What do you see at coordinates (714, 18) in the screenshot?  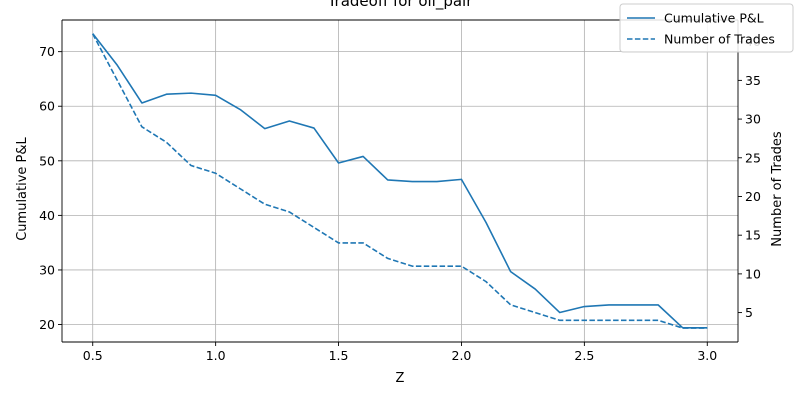 I see `legend-label: Cumulative P&L` at bounding box center [714, 18].